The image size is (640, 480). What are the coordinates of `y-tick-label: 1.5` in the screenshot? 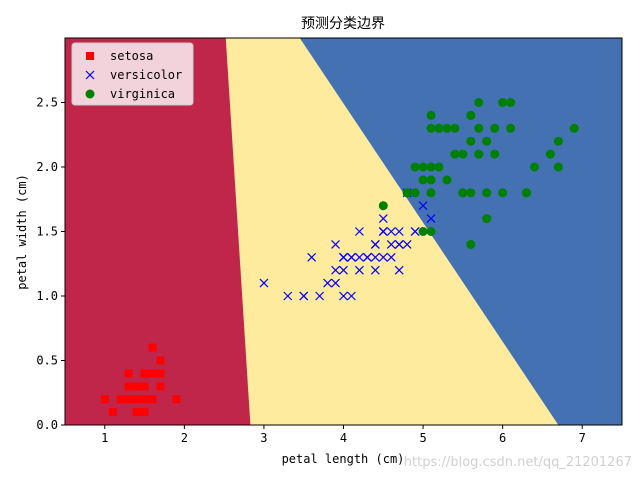 It's located at (47, 232).